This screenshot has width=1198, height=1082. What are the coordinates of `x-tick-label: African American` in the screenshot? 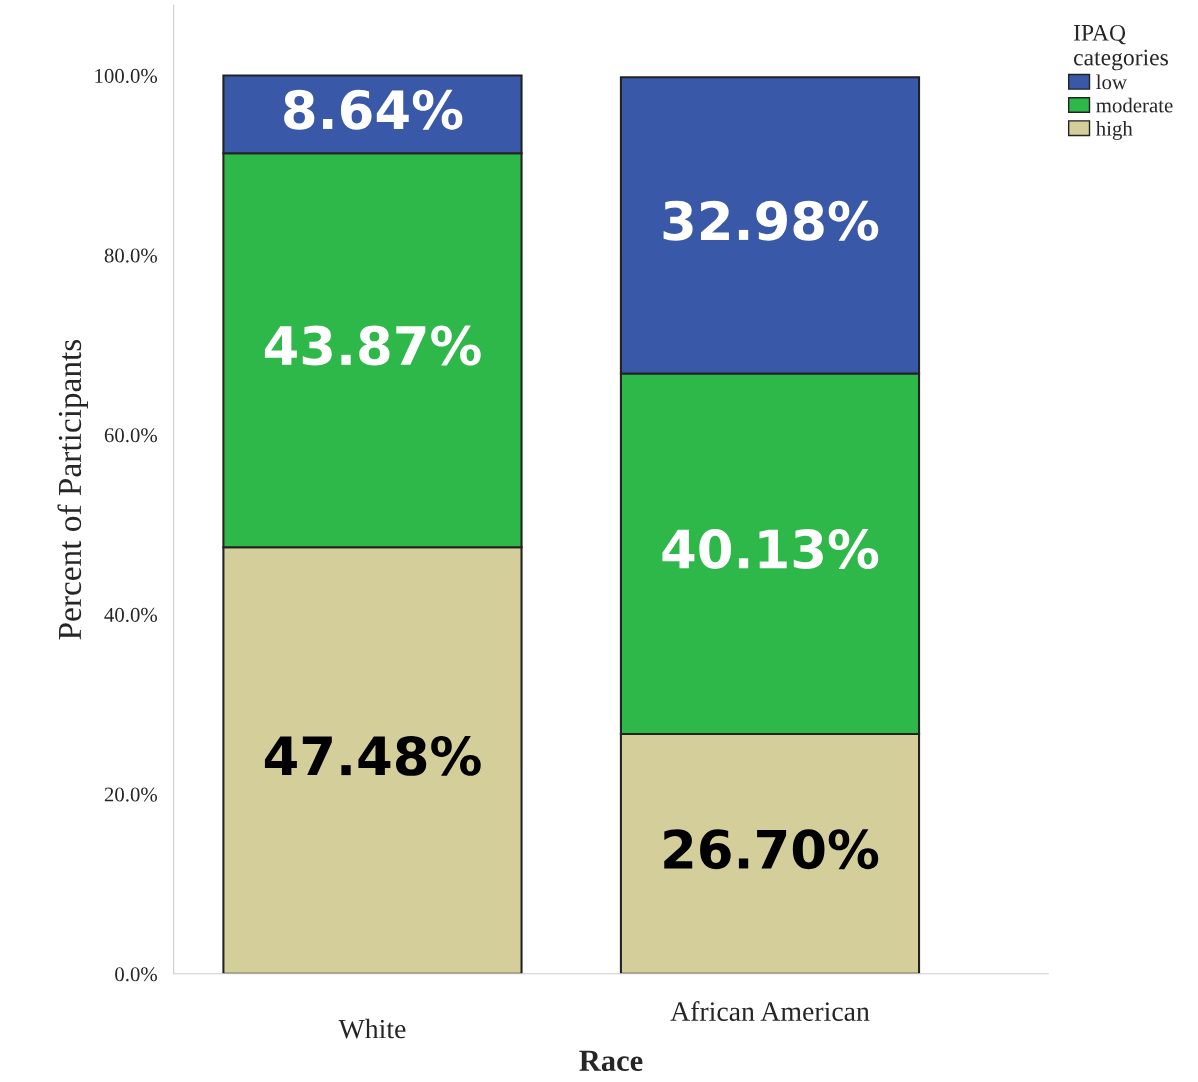 It's located at (770, 1011).